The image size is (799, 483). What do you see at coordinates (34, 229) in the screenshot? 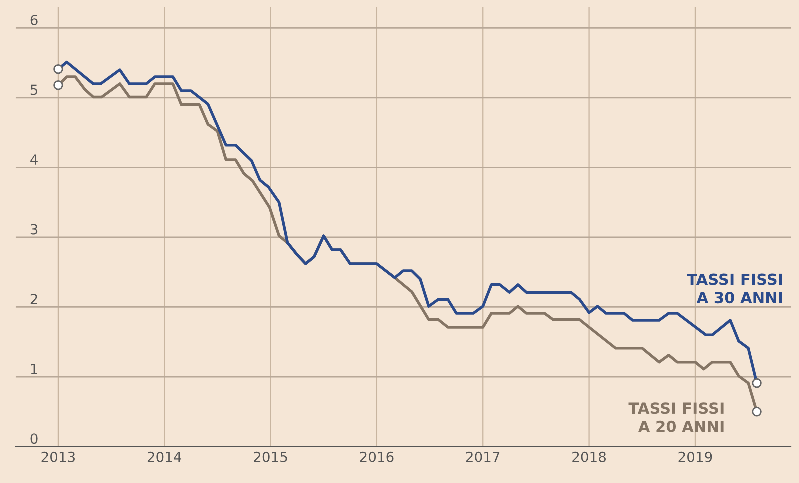
I see `y-tick-label: 3` at bounding box center [34, 229].